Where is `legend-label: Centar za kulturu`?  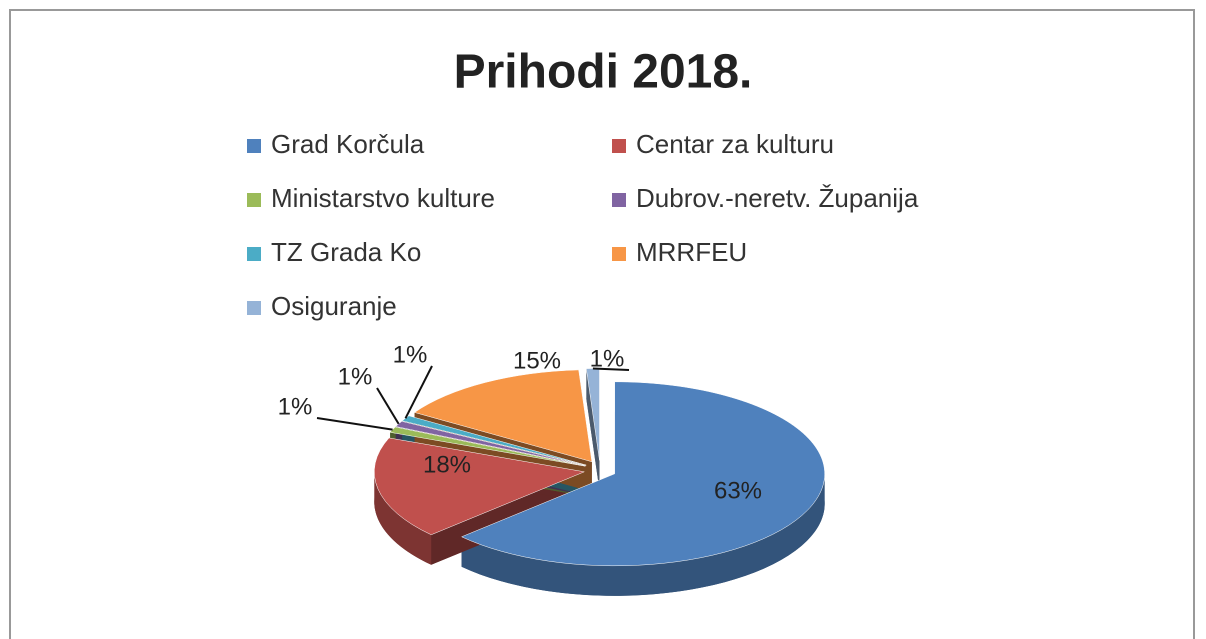
legend-label: Centar za kulturu is located at coordinates (735, 144).